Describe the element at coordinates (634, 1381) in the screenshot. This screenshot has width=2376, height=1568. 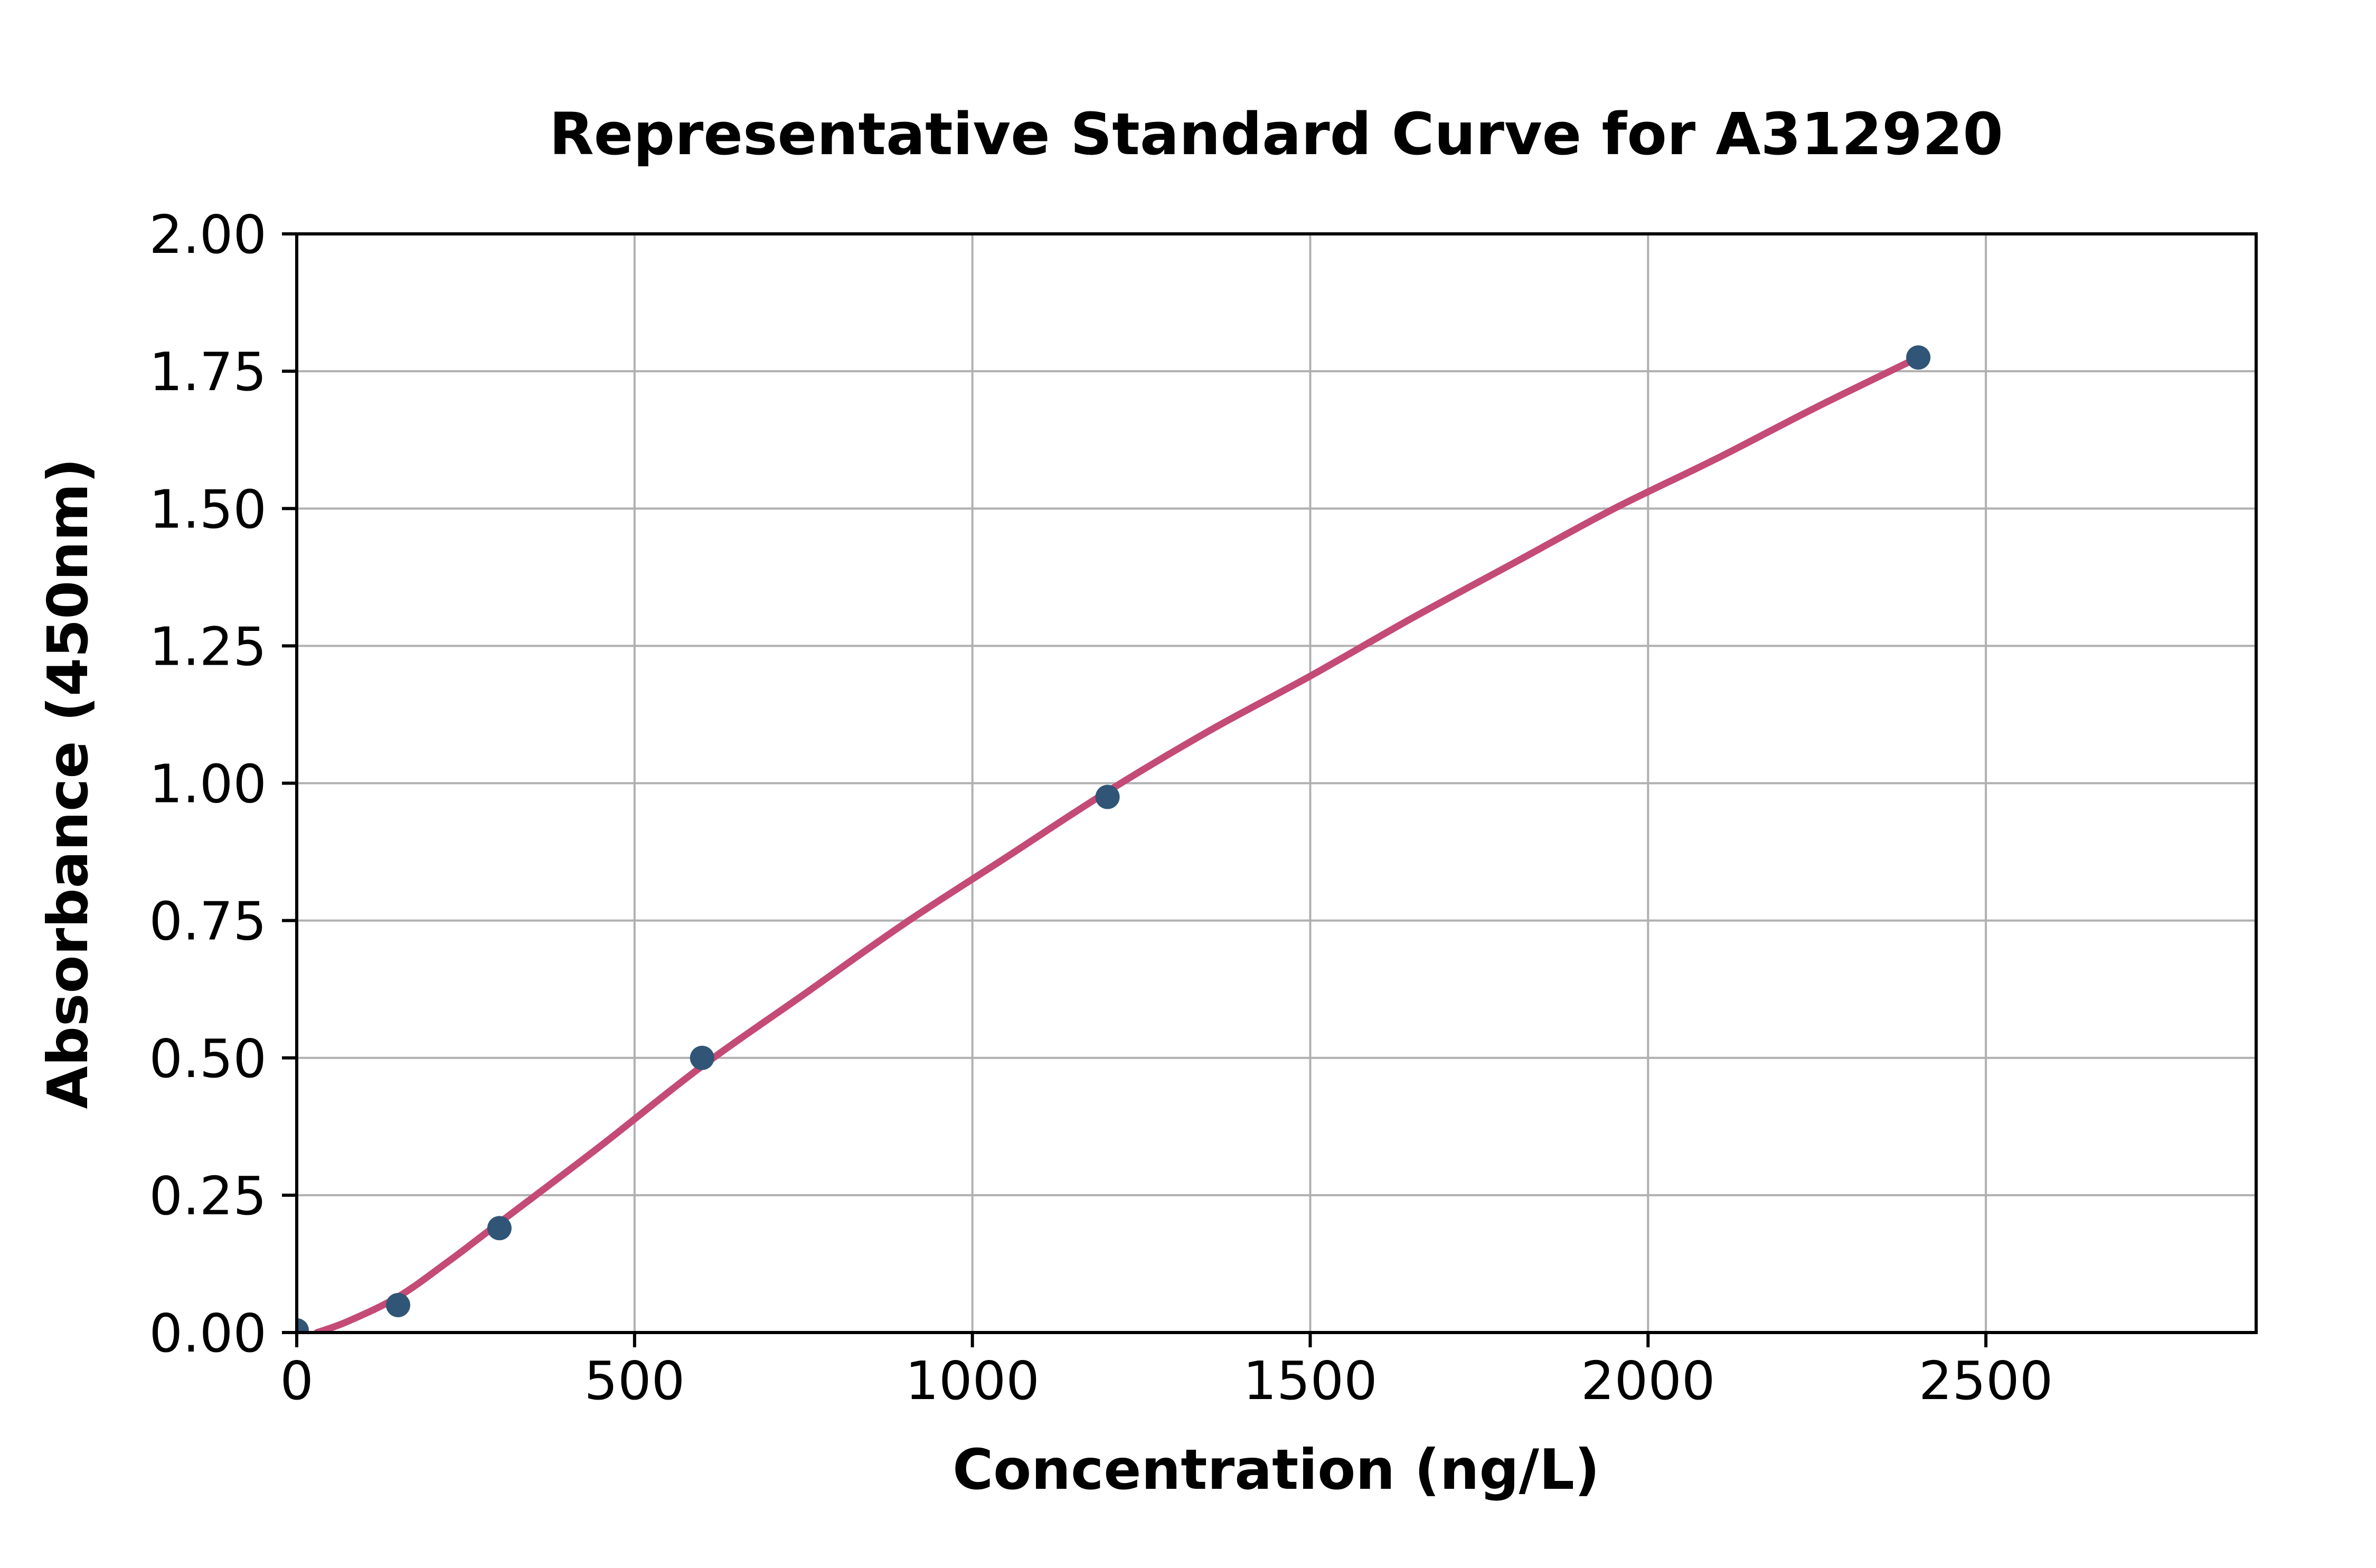
I see `x-tick-label: 500` at that location.